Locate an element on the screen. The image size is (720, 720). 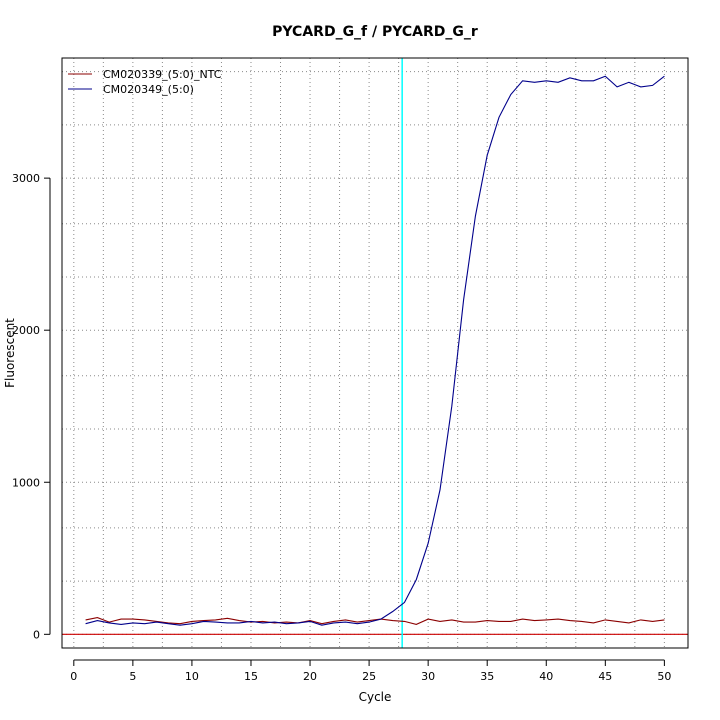
x-tick-label: 35 is located at coordinates (487, 676).